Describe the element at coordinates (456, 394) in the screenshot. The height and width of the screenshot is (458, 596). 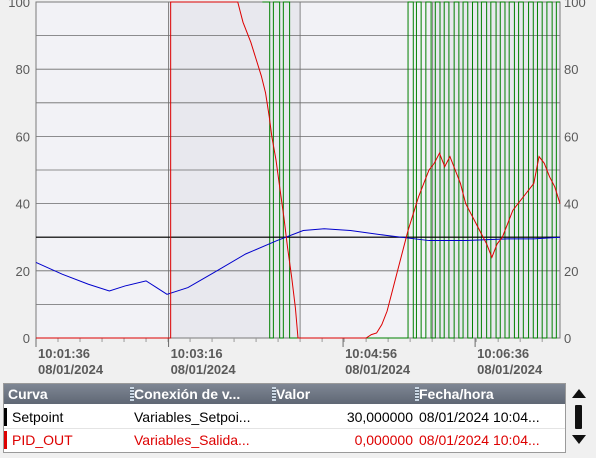
I see `column-header-label: Fecha/hora` at that location.